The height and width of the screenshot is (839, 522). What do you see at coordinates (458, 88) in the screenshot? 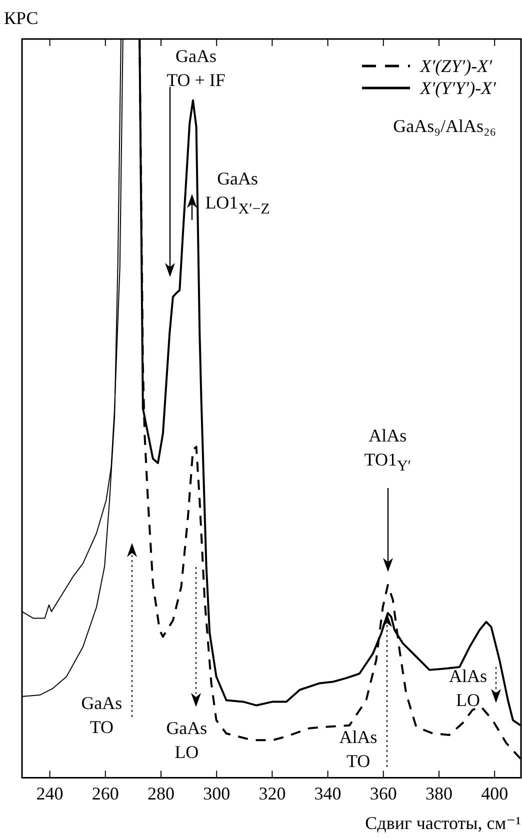
I see `legend-label: X′(Y′Y′)-X′` at bounding box center [458, 88].